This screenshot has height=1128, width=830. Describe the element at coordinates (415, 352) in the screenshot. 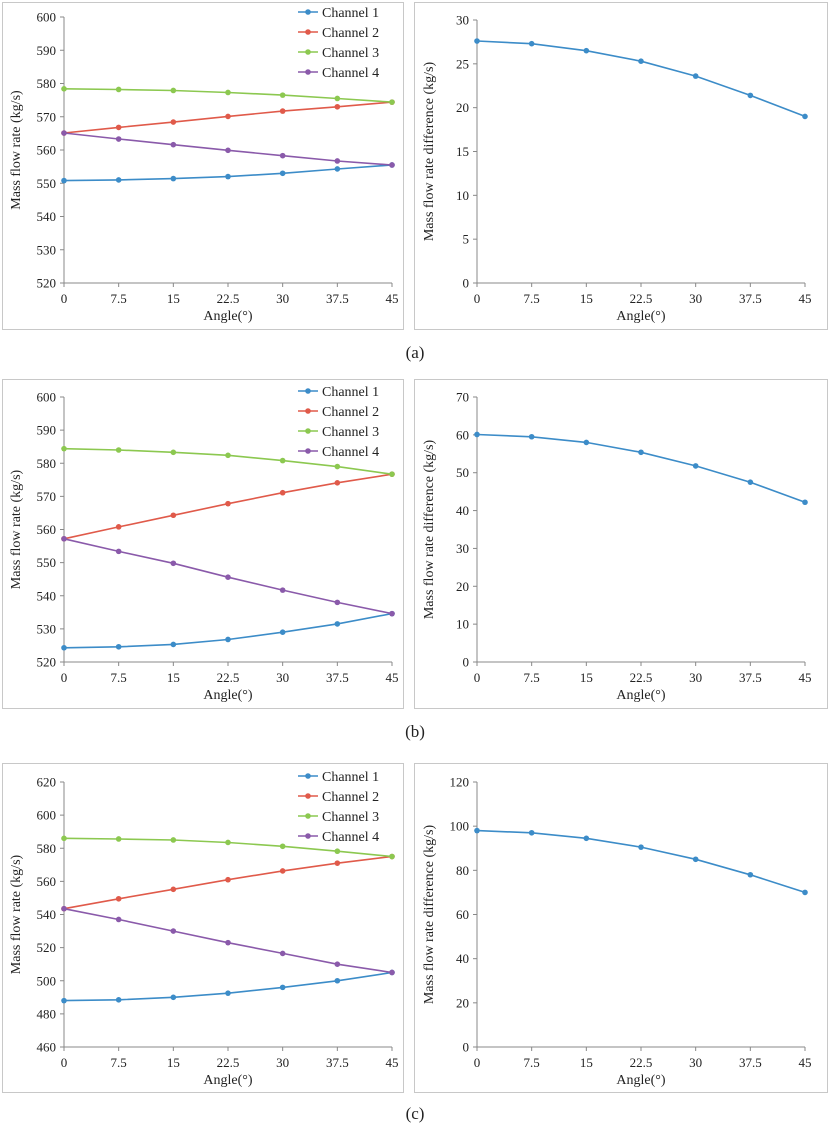

I see `panel-label-a: (a)` at that location.